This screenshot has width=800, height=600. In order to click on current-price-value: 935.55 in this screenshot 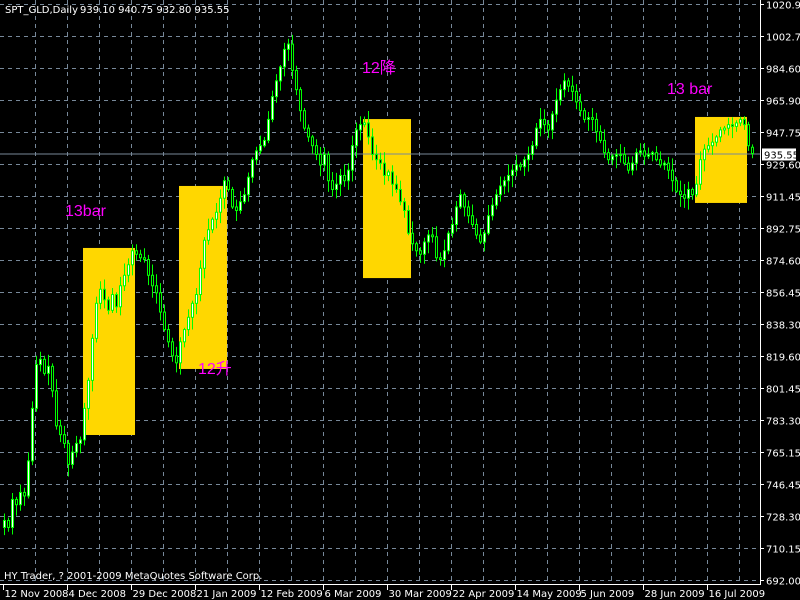, I will do `click(781, 155)`.